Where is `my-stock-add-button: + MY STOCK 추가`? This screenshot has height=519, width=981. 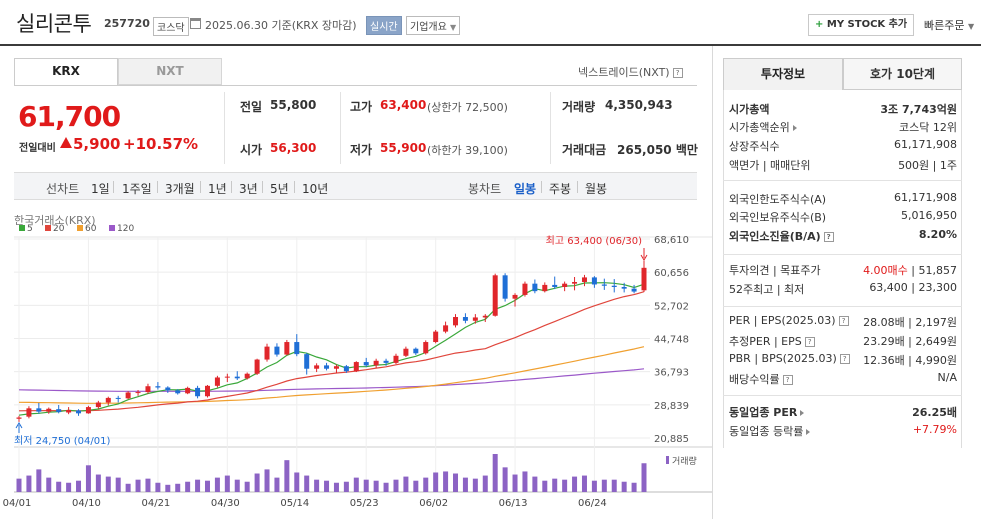
my-stock-add-button: + MY STOCK 추가 is located at coordinates (861, 25).